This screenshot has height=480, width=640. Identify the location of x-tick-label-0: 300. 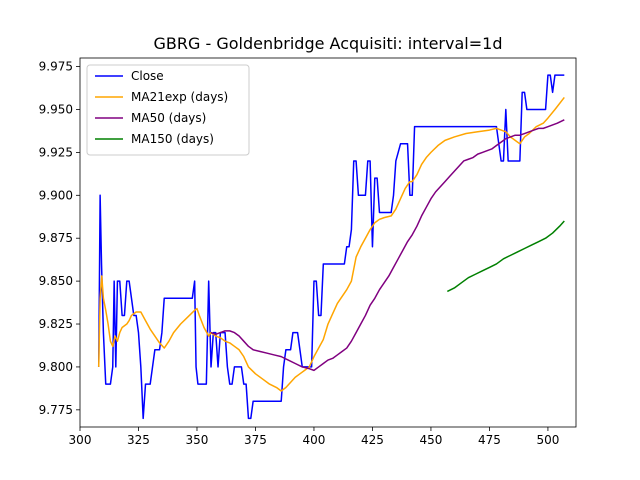
(80, 440).